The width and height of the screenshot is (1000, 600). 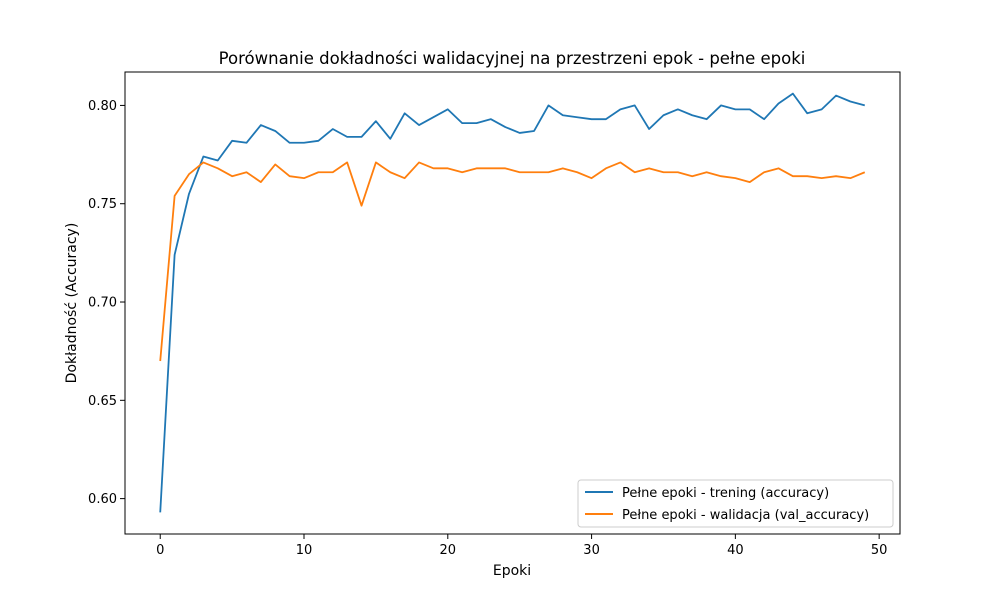 I want to click on x-tick-label: 10, so click(x=304, y=550).